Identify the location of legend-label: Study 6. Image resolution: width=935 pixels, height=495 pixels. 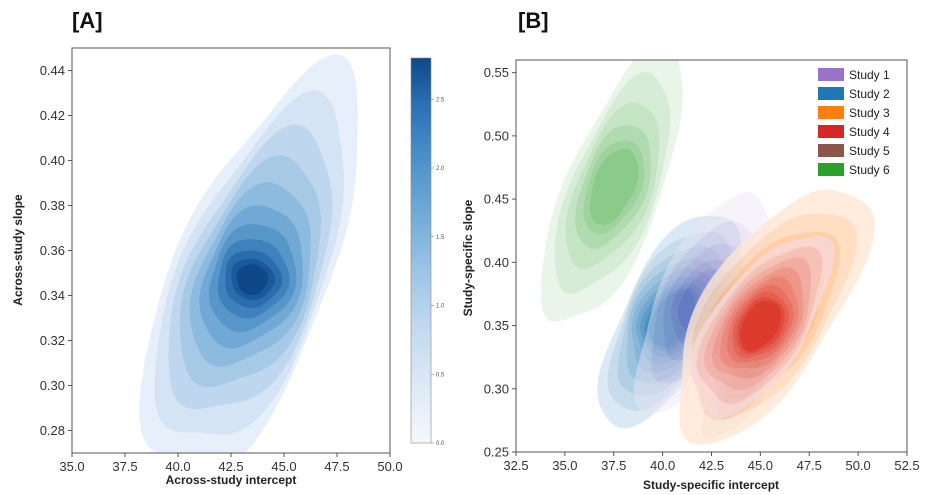
(869, 170).